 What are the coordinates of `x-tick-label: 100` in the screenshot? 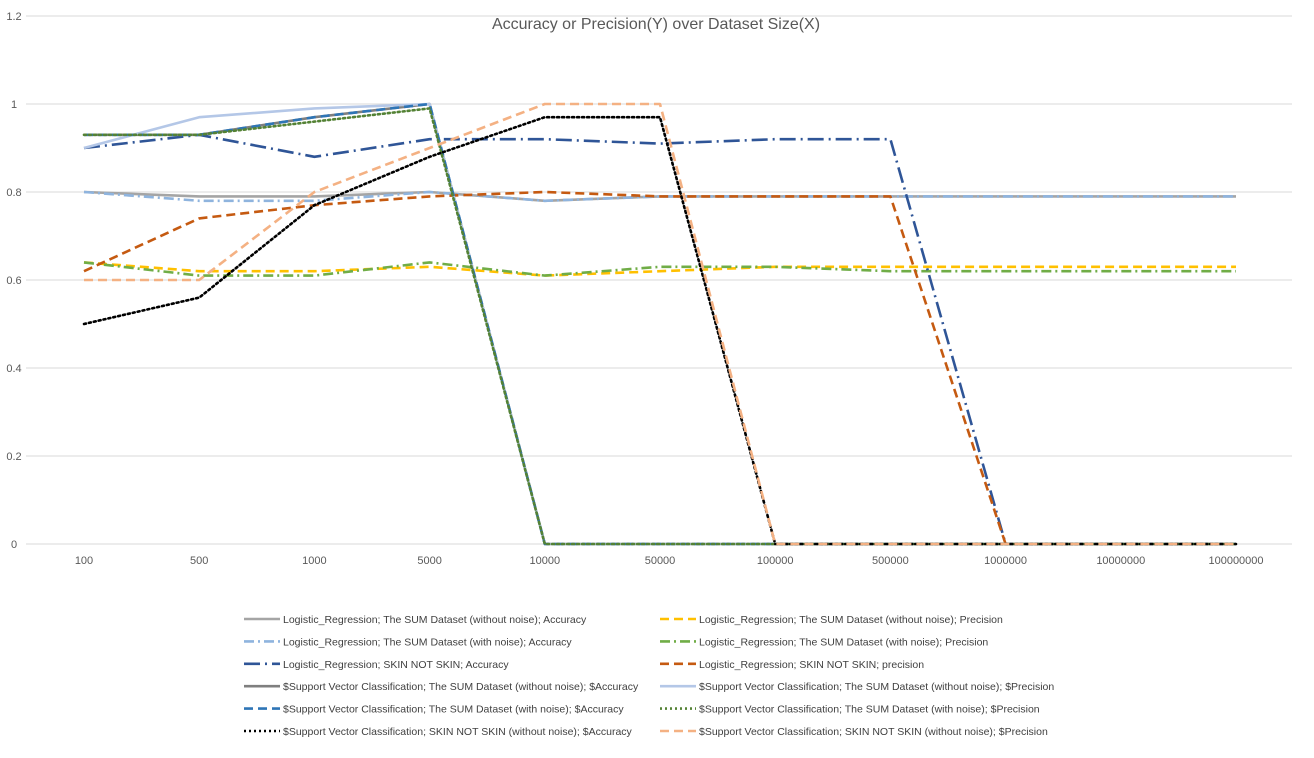 It's located at (84, 561).